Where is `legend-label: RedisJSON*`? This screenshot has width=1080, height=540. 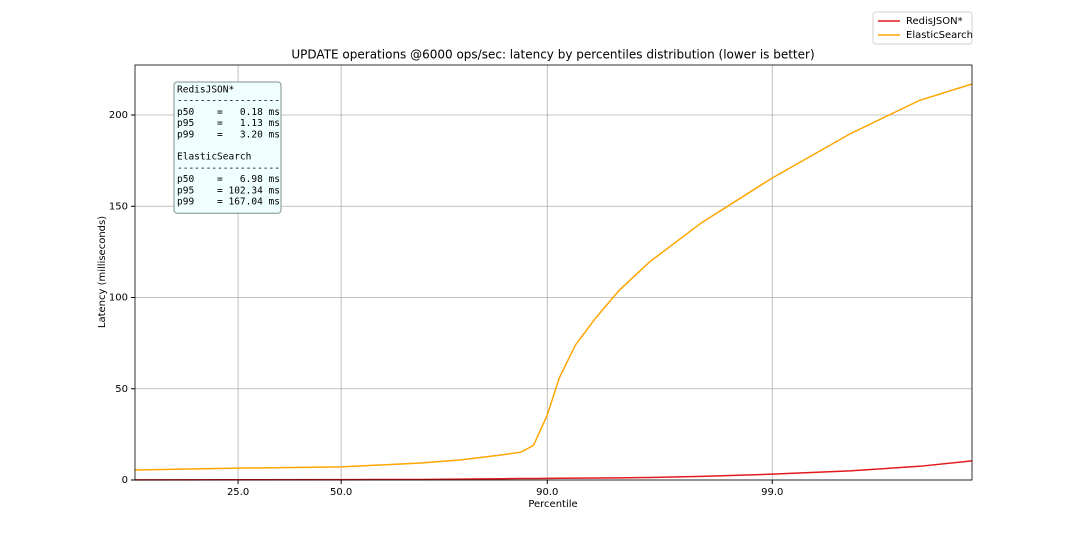 legend-label: RedisJSON* is located at coordinates (934, 21).